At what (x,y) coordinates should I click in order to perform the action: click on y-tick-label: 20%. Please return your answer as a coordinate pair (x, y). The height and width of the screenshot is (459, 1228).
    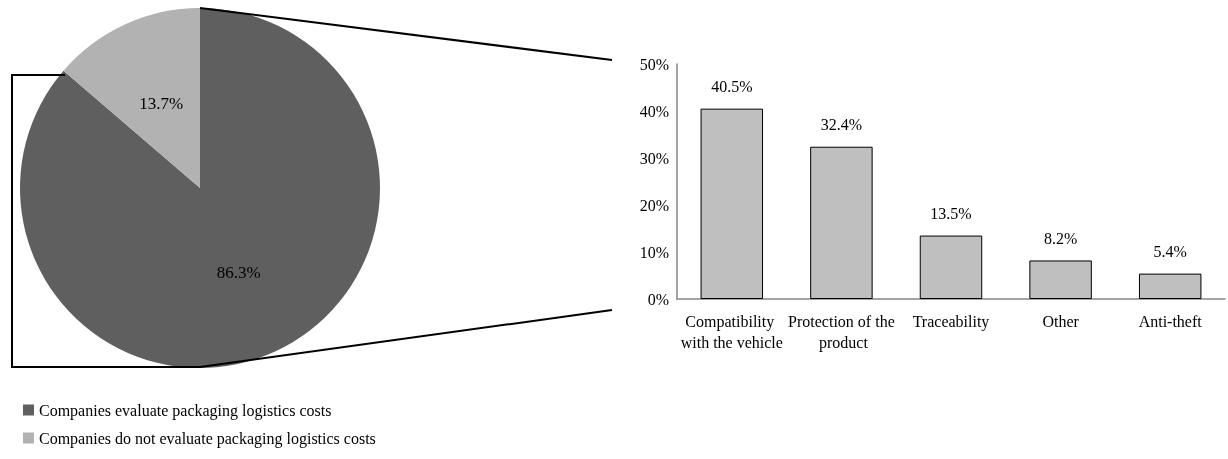
    Looking at the image, I should click on (654, 205).